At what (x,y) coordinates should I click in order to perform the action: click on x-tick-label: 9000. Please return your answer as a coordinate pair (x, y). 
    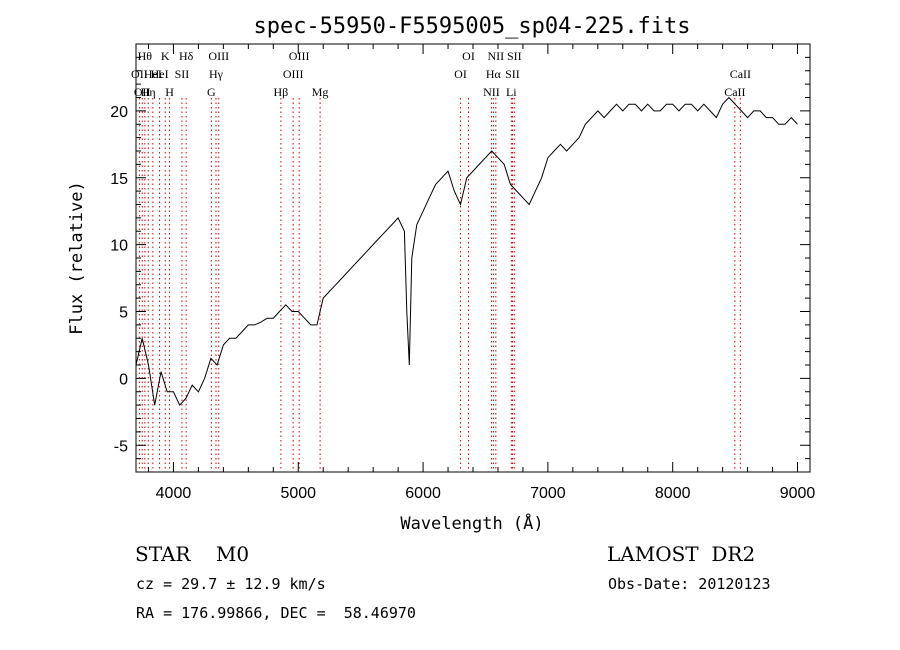
    Looking at the image, I should click on (798, 493).